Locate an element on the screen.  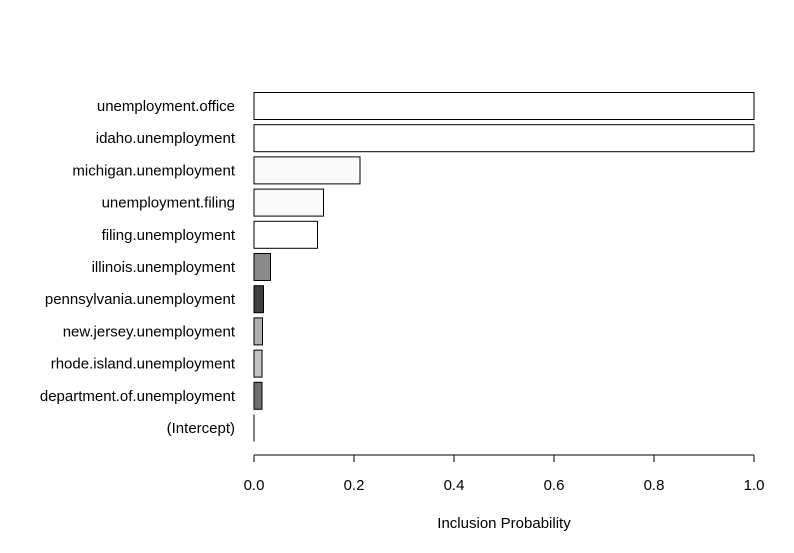
bar-illinois-unemployment is located at coordinates (262, 267).